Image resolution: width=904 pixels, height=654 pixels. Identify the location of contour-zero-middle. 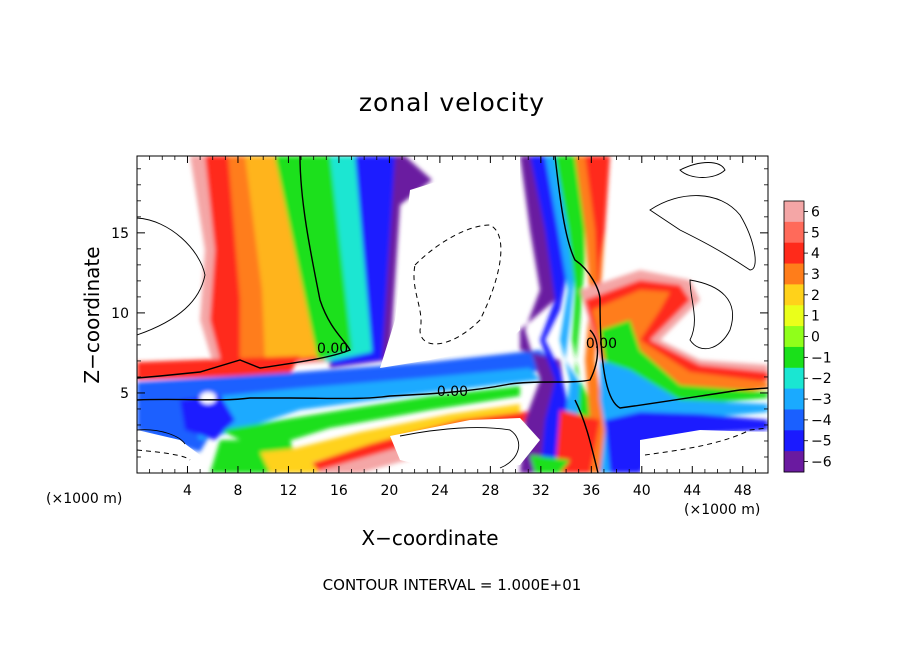
(368, 365).